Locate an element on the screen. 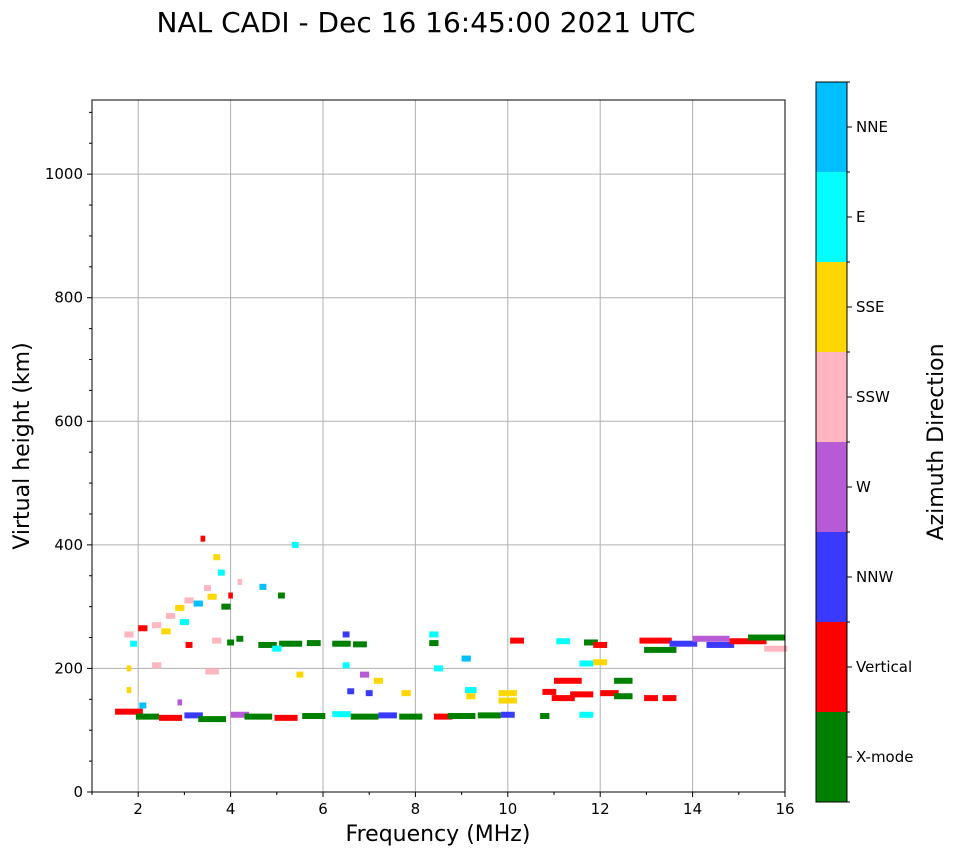 The image size is (958, 857). x-tick-label: 12 is located at coordinates (600, 809).